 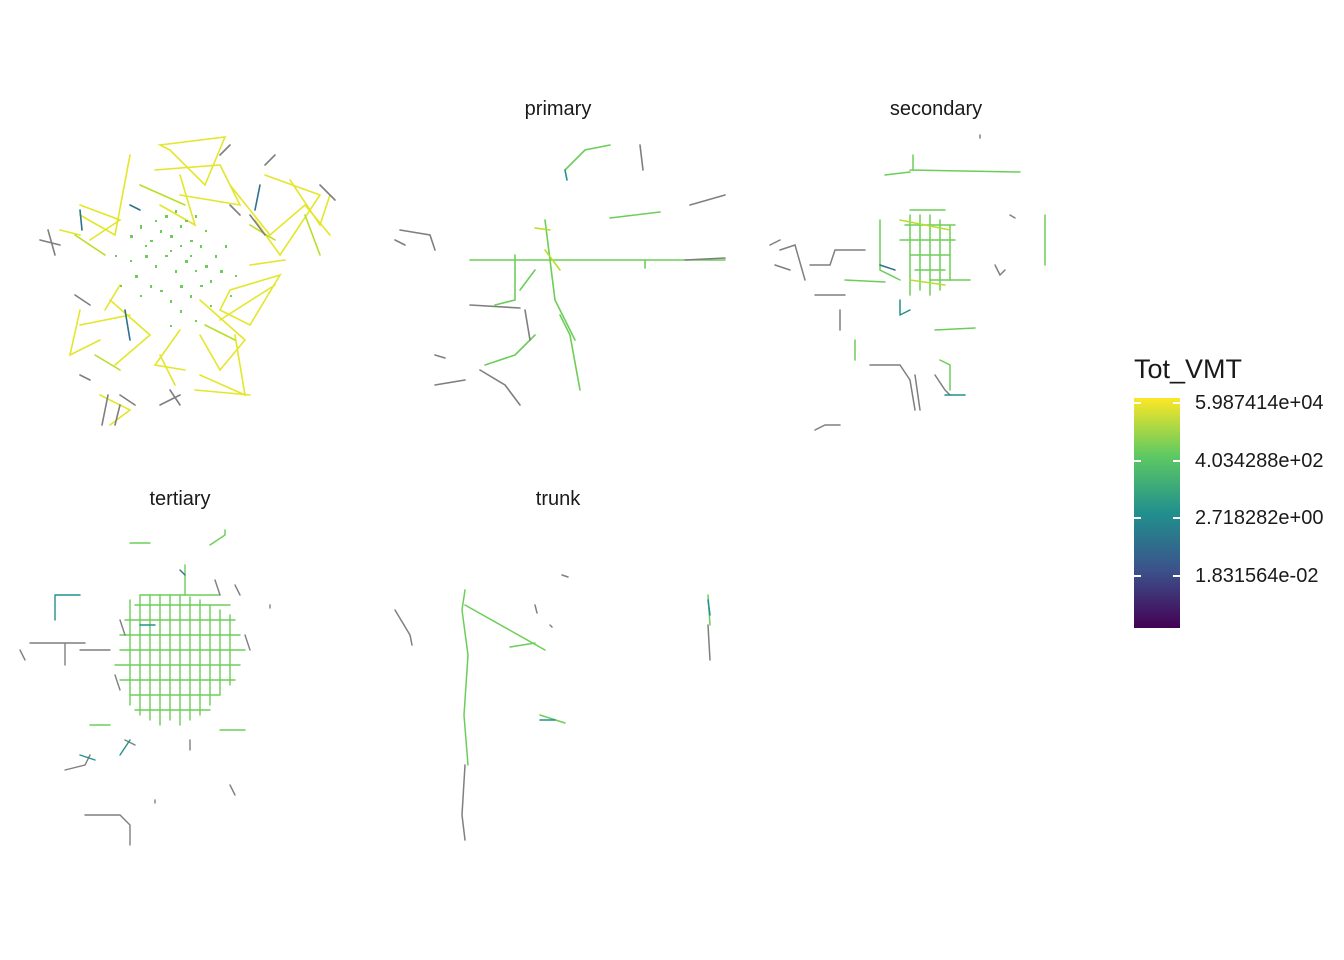 What do you see at coordinates (1259, 403) in the screenshot?
I see `legend-label: 5.987414e+04` at bounding box center [1259, 403].